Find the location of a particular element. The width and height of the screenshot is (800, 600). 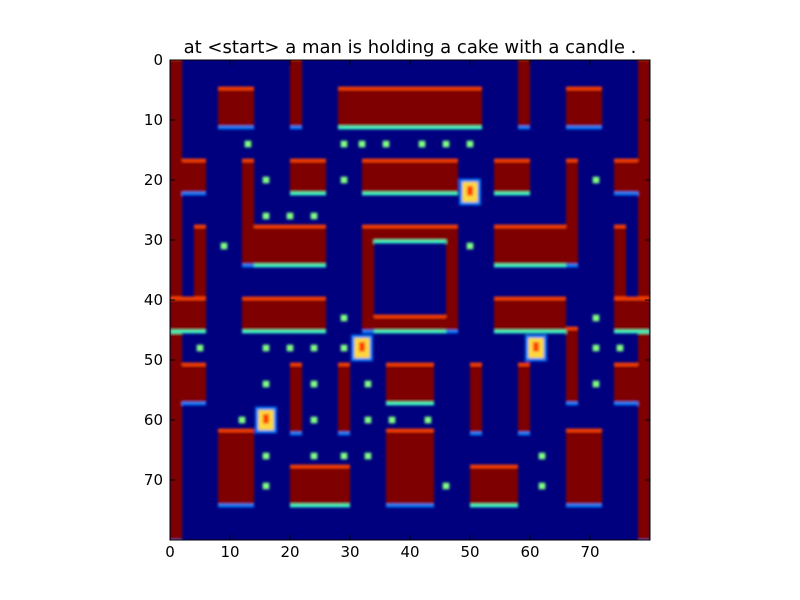

x-tick-label: 50 is located at coordinates (469, 552).